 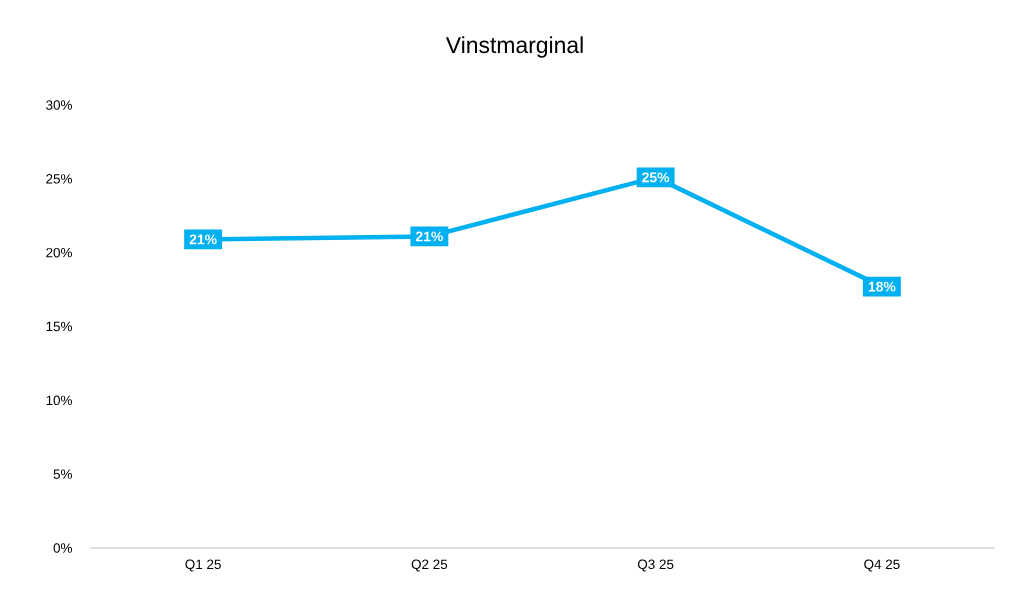 I want to click on y-tick-label: 20%, so click(x=59, y=252).